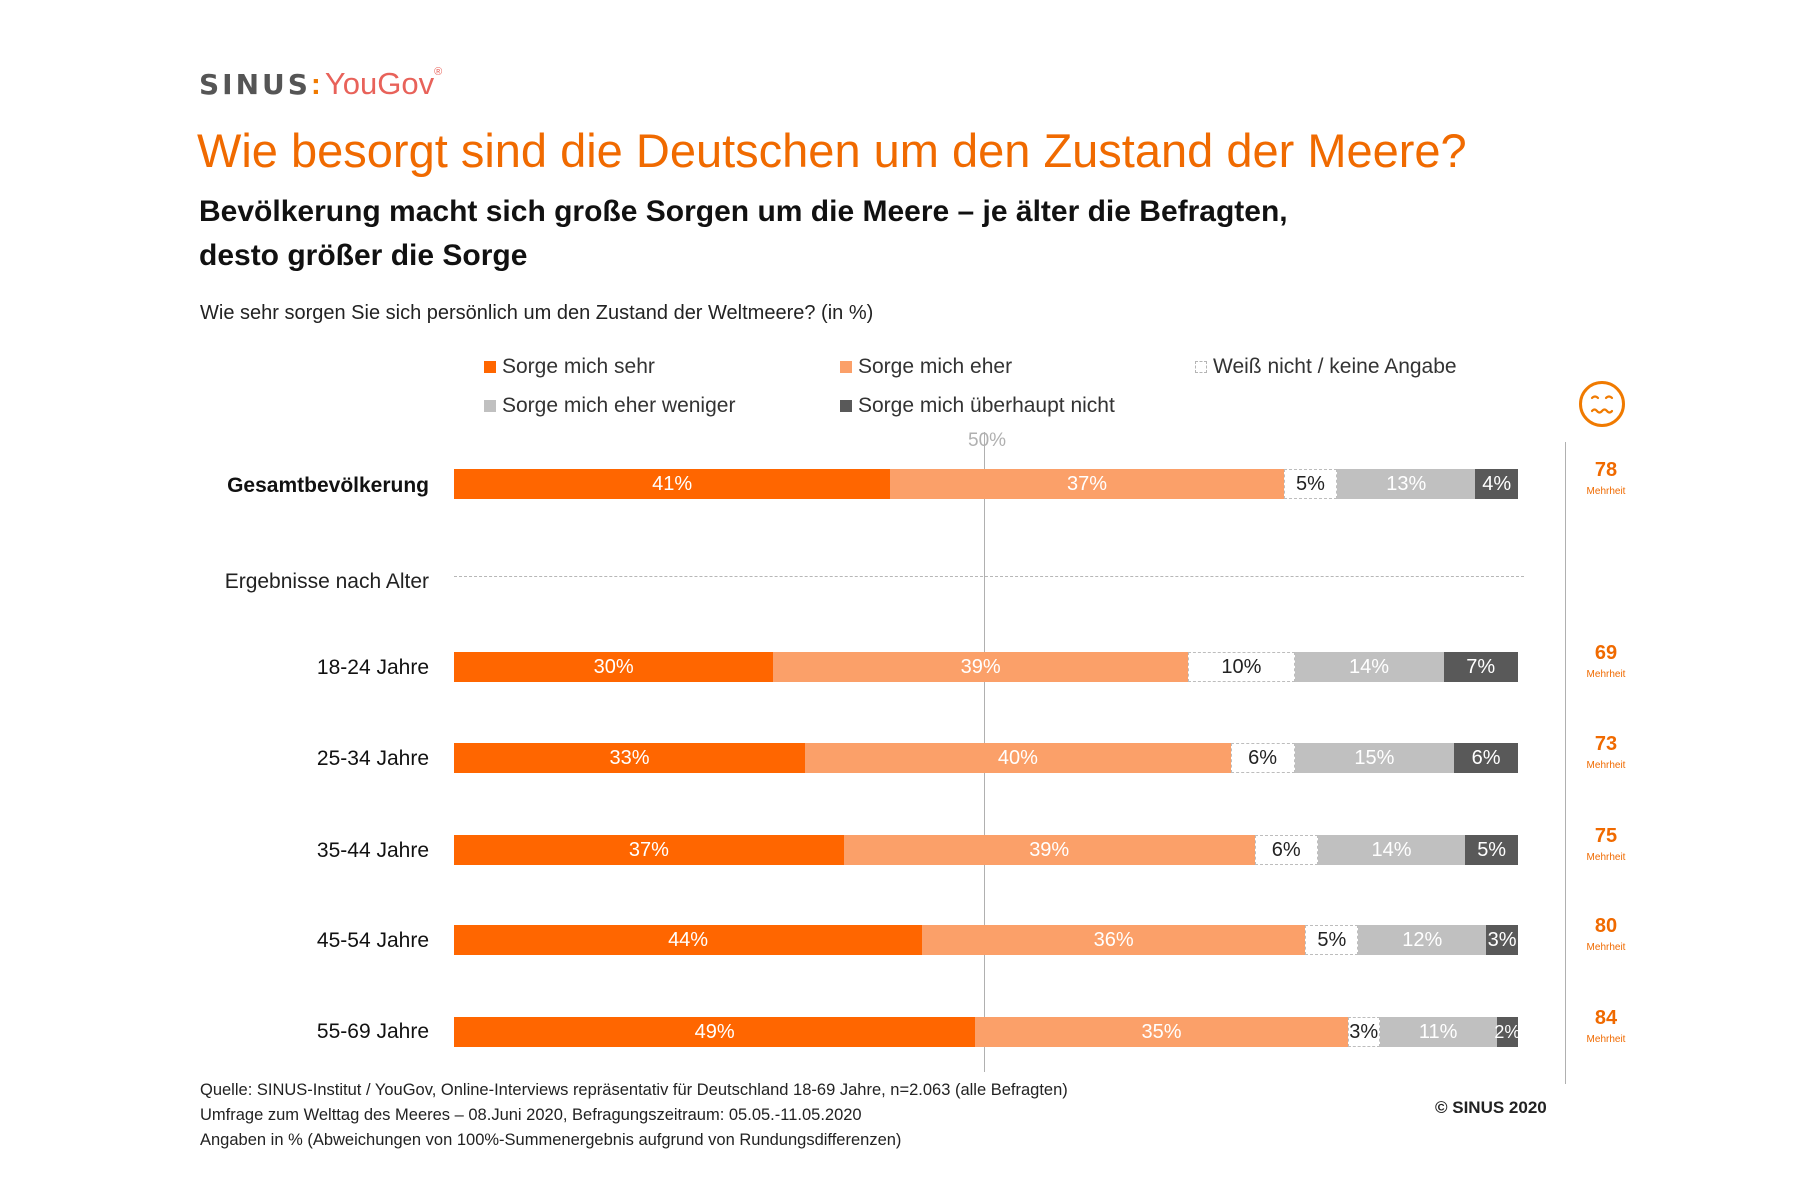 Image resolution: width=1800 pixels, height=1200 pixels. I want to click on subtitle-line-2: desto größer die Sorge, so click(363, 255).